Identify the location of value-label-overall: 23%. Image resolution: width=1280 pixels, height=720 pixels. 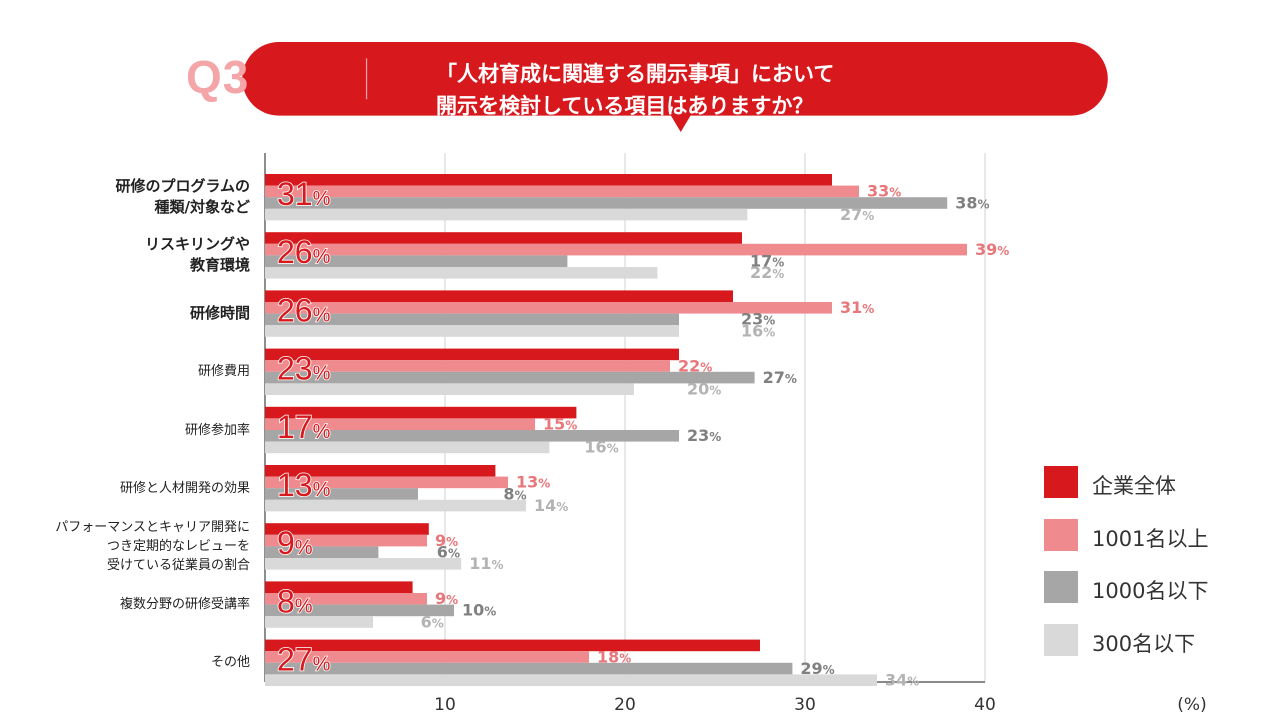
(304, 369).